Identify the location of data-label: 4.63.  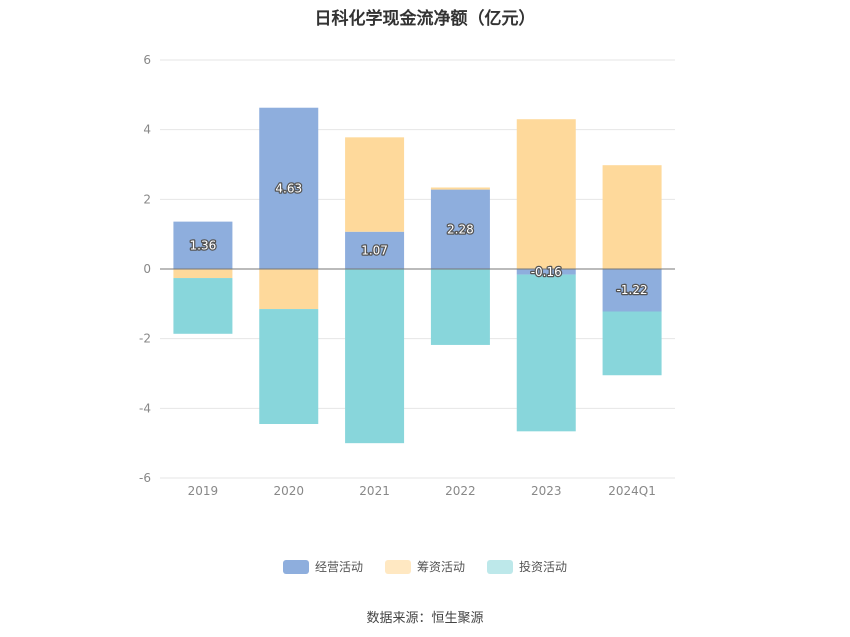
(288, 188).